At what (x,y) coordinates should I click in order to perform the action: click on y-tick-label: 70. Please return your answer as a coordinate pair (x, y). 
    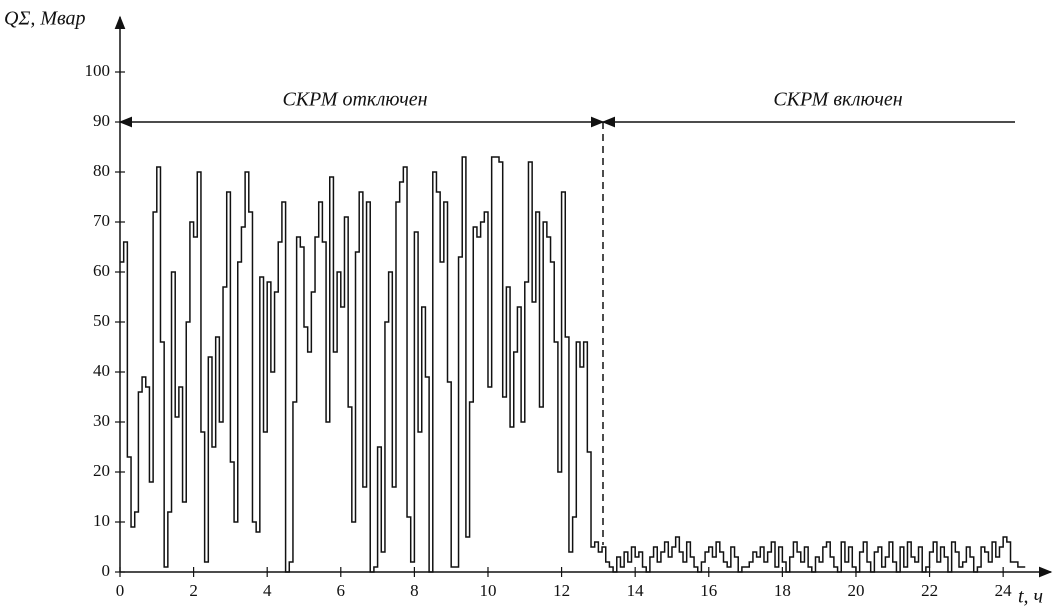
    Looking at the image, I should click on (101, 220).